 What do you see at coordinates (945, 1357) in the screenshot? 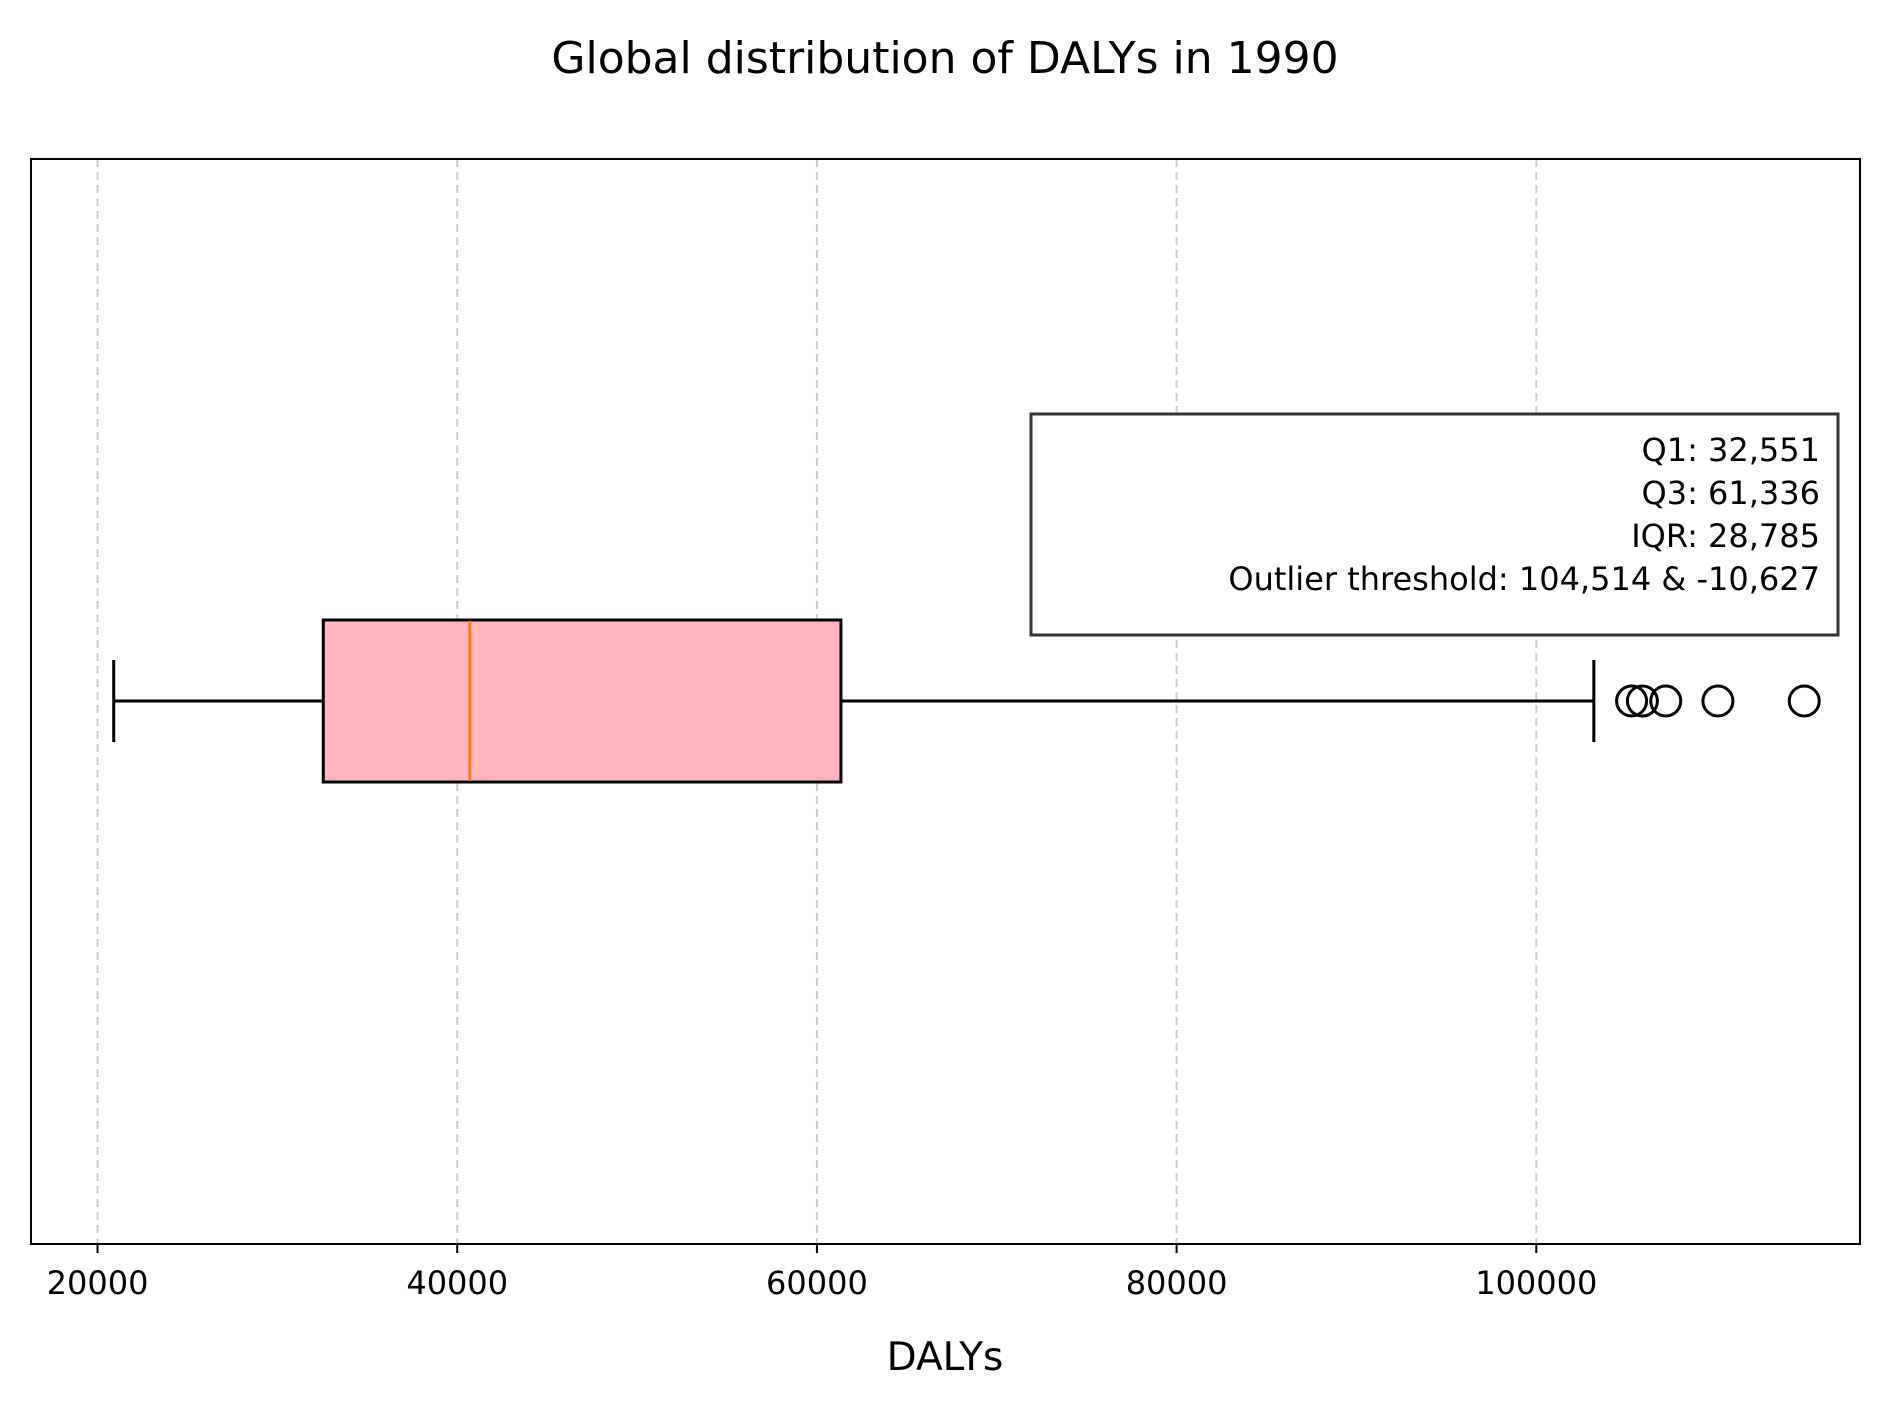
I see `x-axis-label: DALYs` at bounding box center [945, 1357].